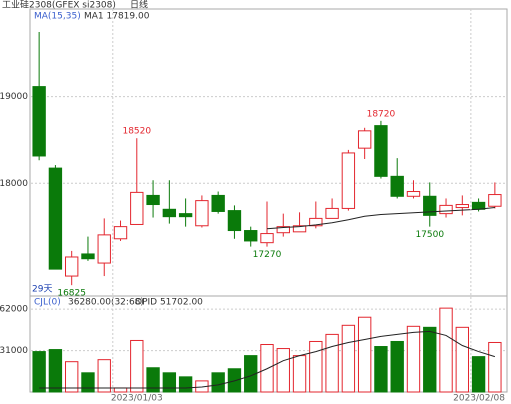 Image resolution: width=511 pixels, height=404 pixels. What do you see at coordinates (42, 290) in the screenshot?
I see `annotation: 29天` at bounding box center [42, 290].